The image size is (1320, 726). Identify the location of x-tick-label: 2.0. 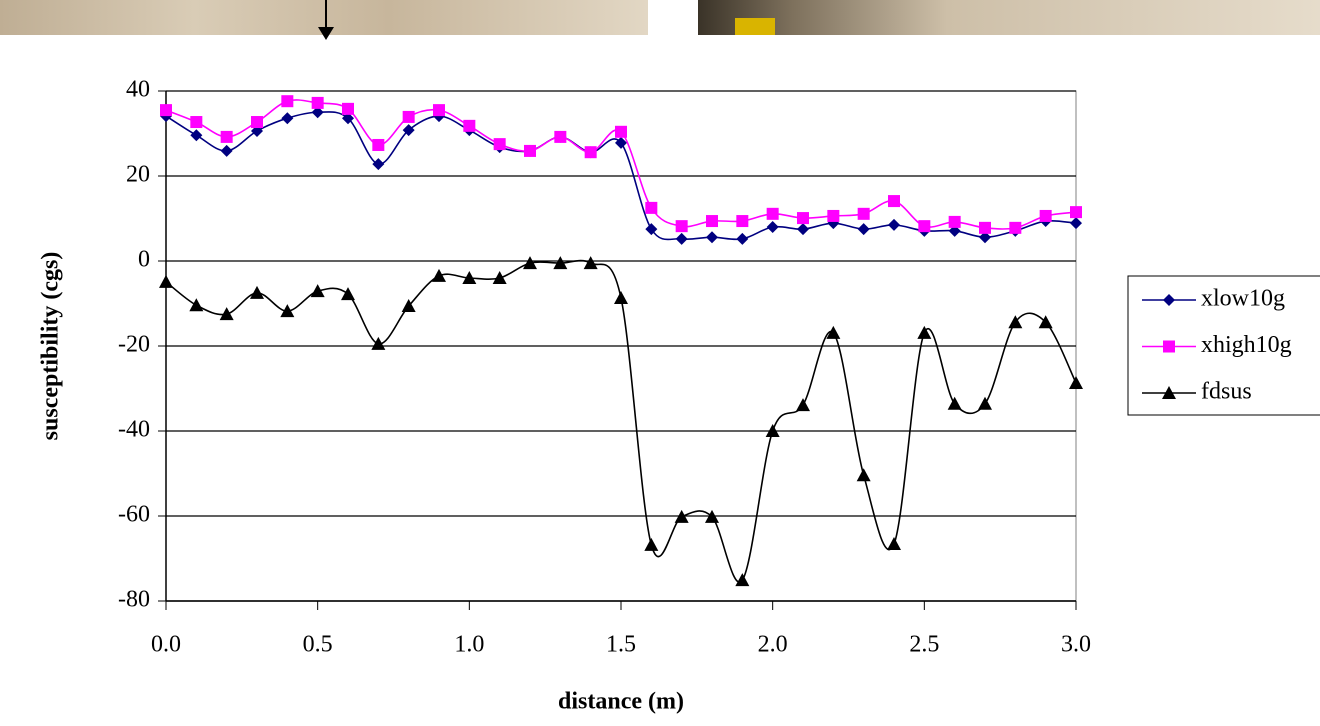
(773, 645).